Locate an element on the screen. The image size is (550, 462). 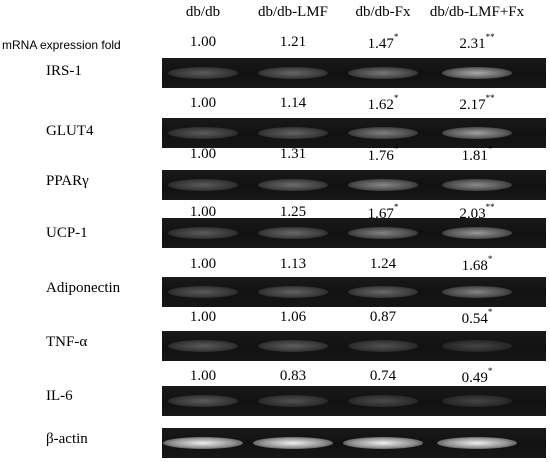
gene-label: PPARγ is located at coordinates (67, 181).